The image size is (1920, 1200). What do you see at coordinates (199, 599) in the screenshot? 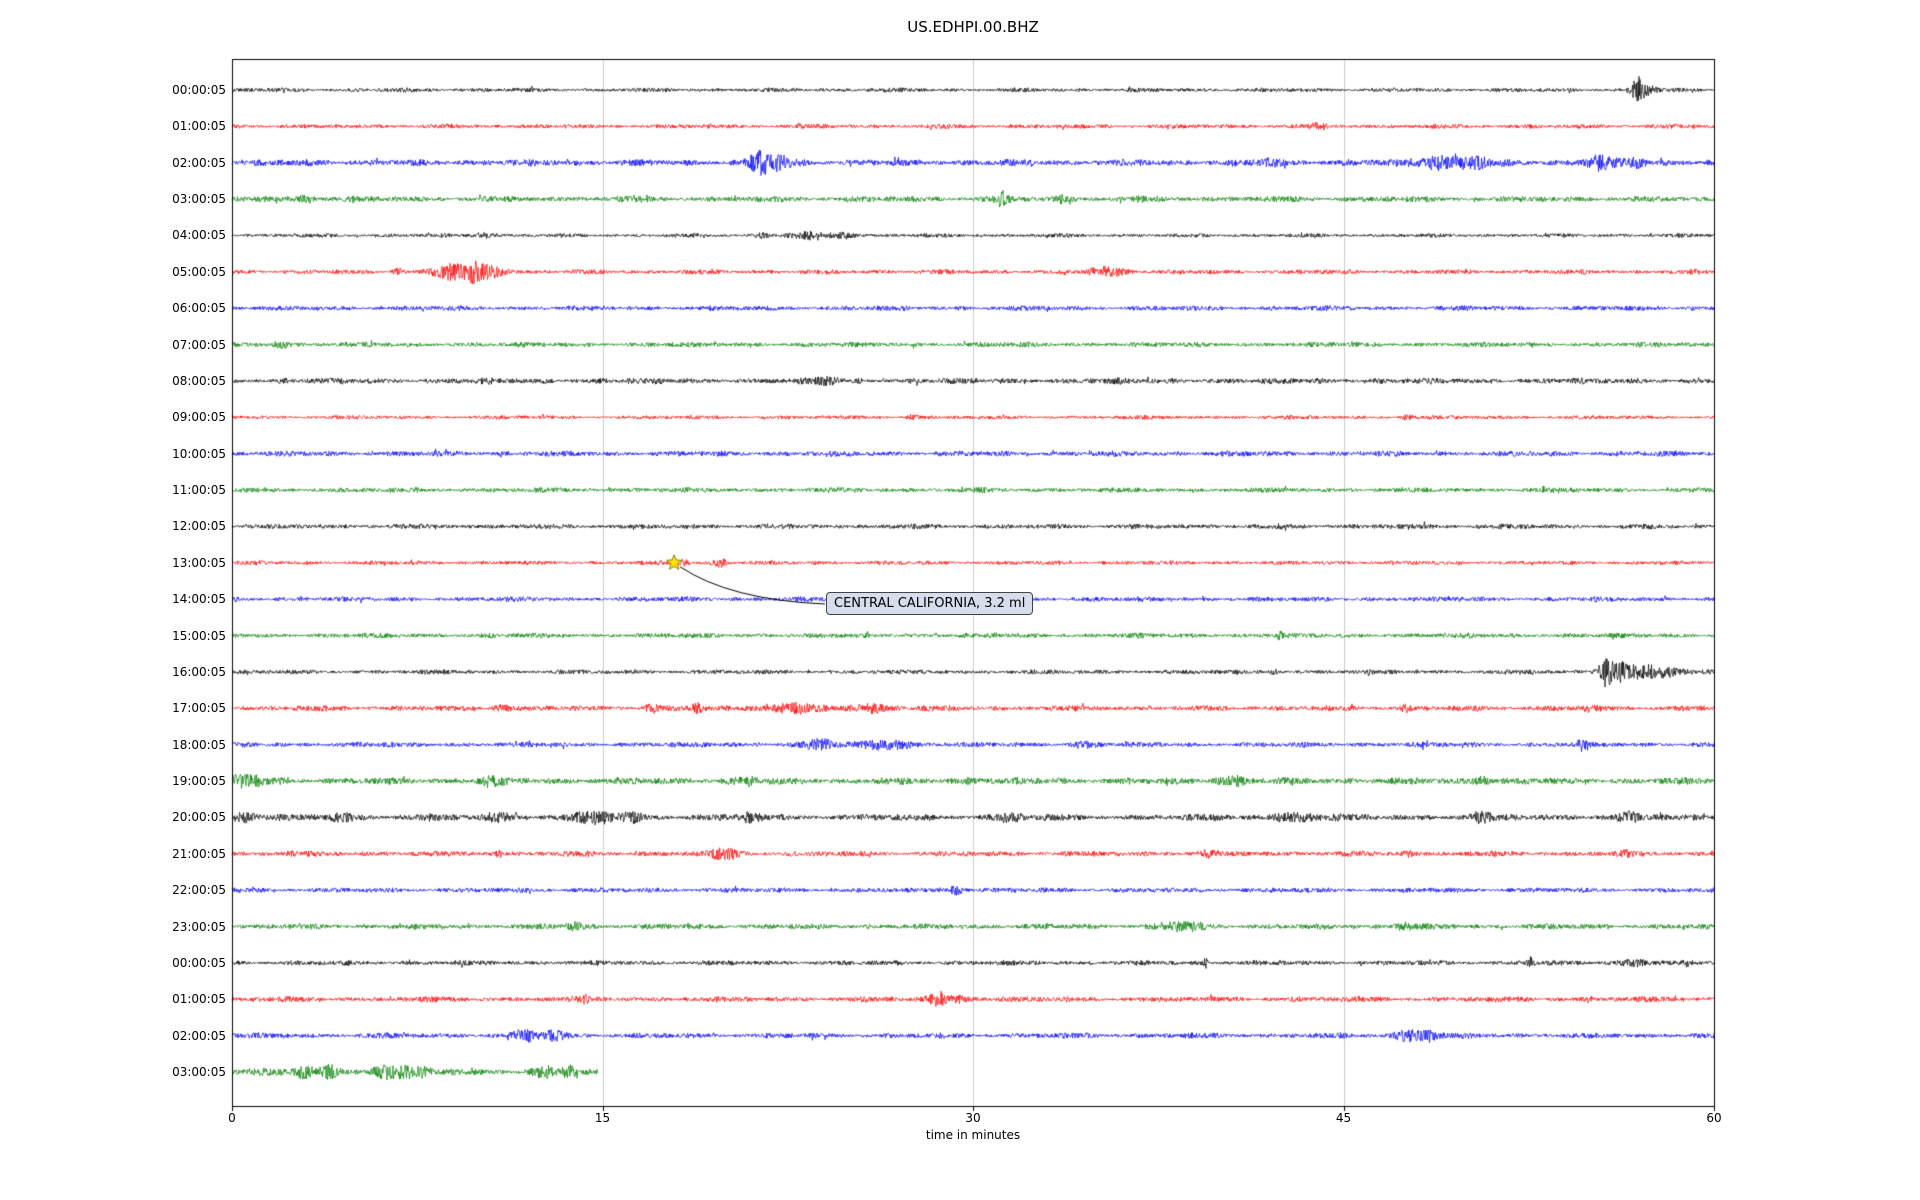
I see `trace-time-label: 14:00:05` at bounding box center [199, 599].